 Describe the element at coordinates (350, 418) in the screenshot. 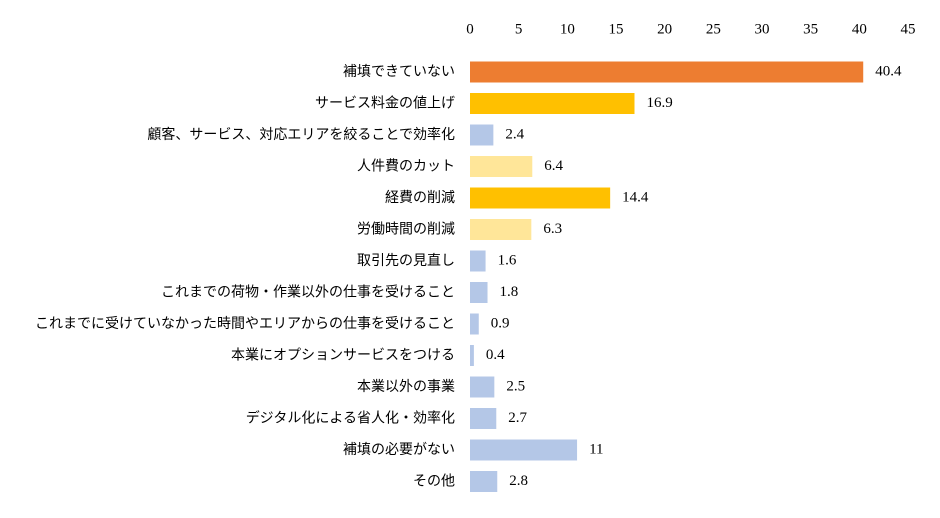

I see `y-tick-label: デジタル化による省人化・効率化` at that location.